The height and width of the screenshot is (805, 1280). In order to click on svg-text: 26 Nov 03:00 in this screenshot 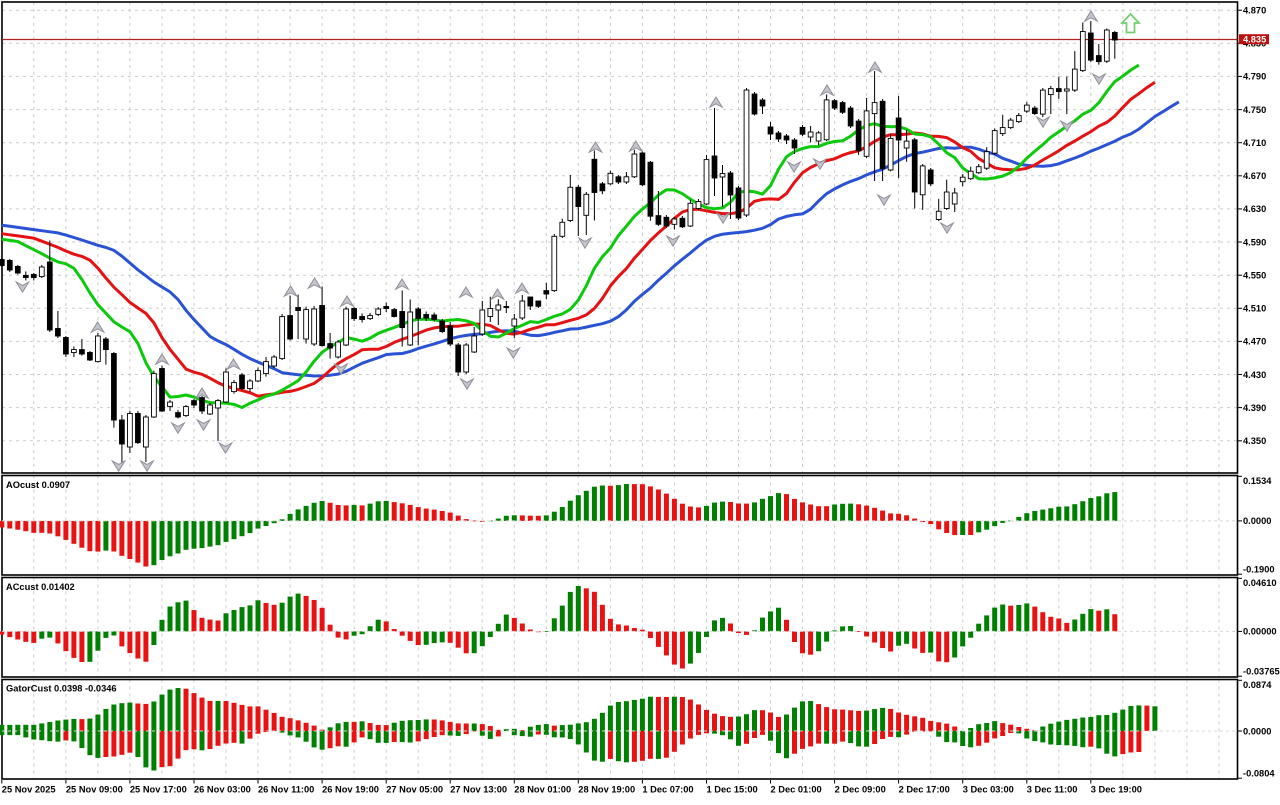, I will do `click(222, 790)`.